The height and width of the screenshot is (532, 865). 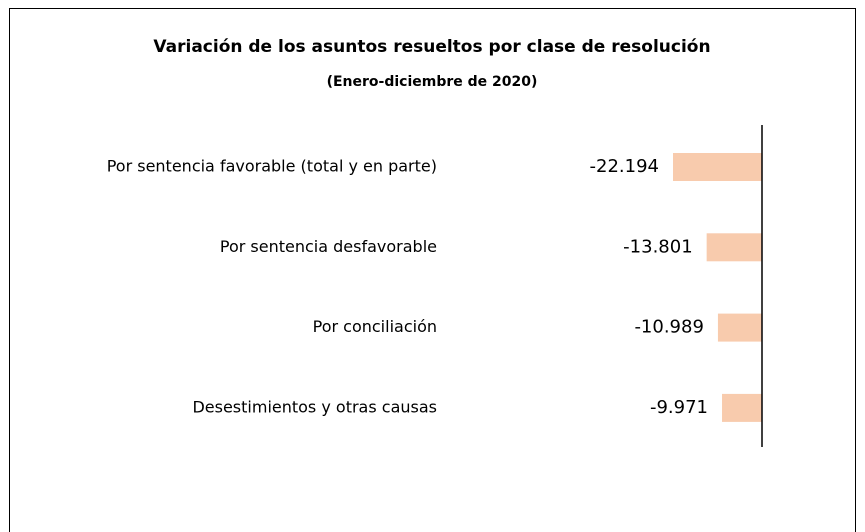 I want to click on category-label: Desestimientos y otras causas, so click(x=314, y=406).